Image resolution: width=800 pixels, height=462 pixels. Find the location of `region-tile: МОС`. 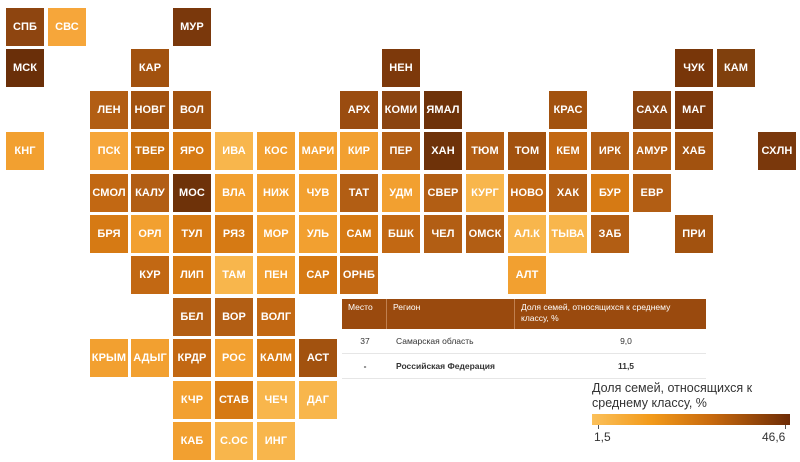

region-tile: МОС is located at coordinates (192, 193).